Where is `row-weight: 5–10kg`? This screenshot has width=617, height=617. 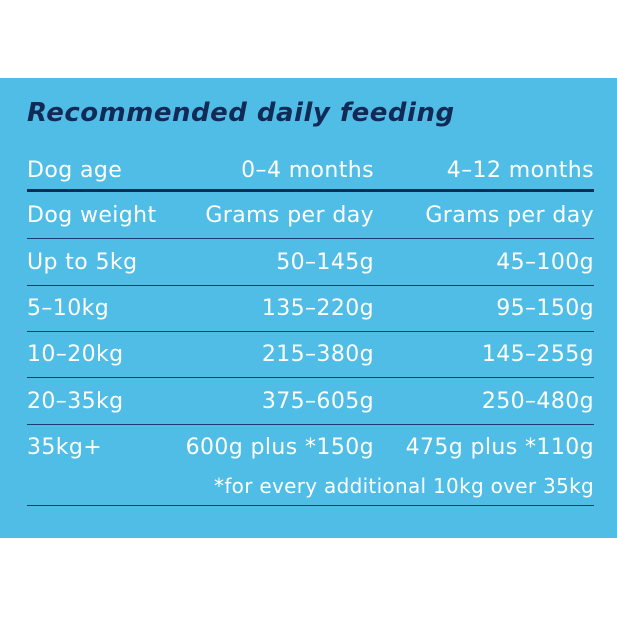
row-weight: 5–10kg is located at coordinates (68, 308).